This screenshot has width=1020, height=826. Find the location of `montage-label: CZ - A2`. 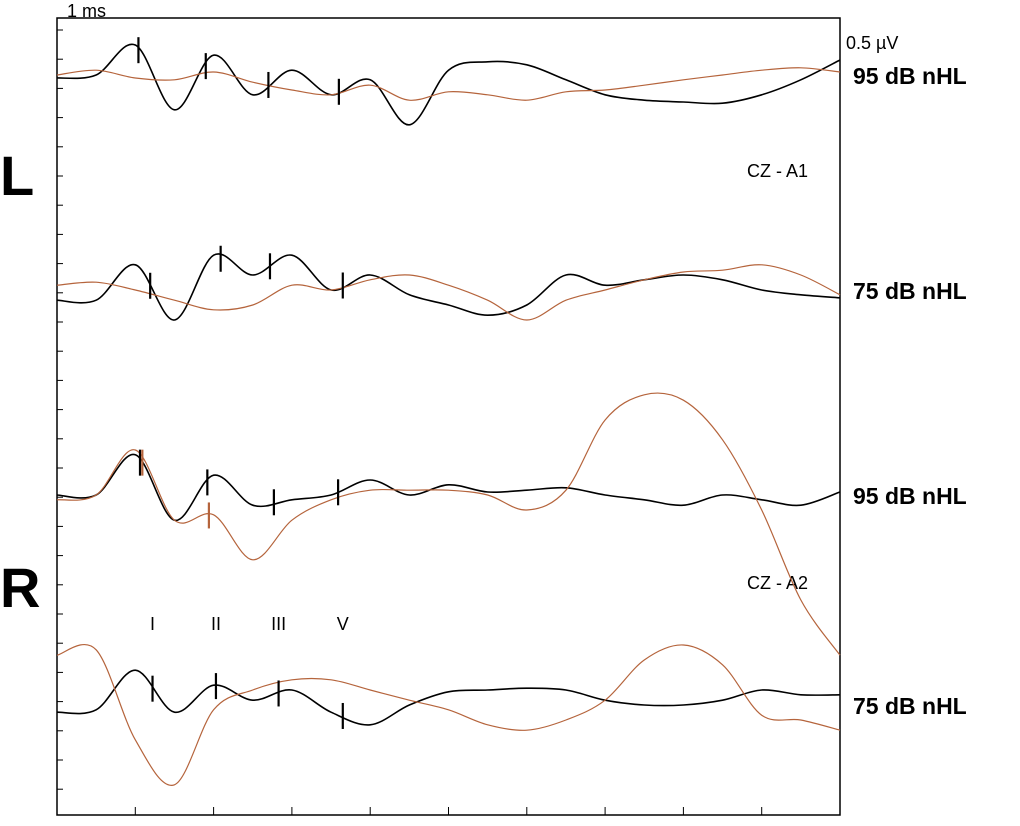

montage-label: CZ - A2 is located at coordinates (777, 583).